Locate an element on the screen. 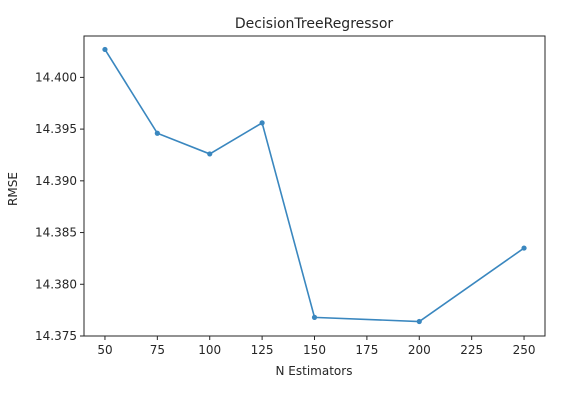 The image size is (567, 404). x-axis: 50 75 100 125 150 175 200 225 250 is located at coordinates (316, 346).